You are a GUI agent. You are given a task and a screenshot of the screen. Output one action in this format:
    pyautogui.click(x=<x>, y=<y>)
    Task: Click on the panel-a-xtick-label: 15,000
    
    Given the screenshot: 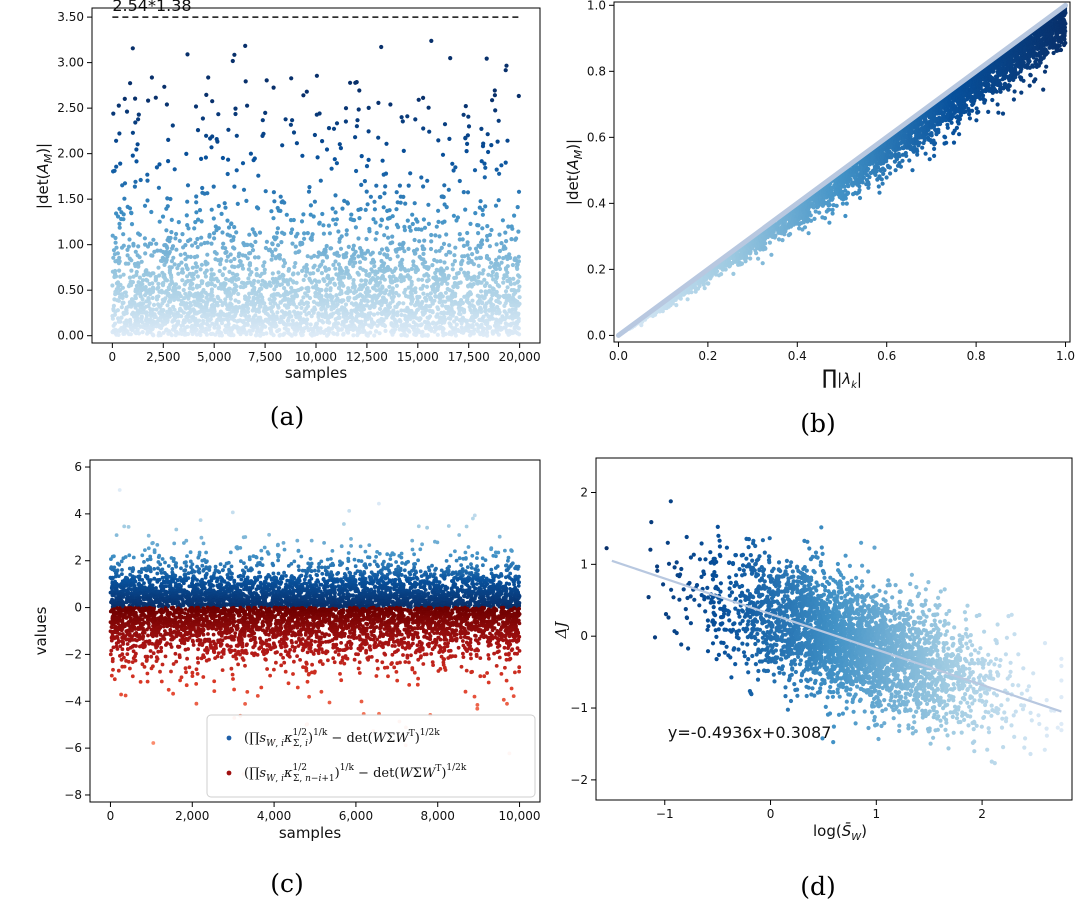 What is the action you would take?
    pyautogui.click(x=418, y=357)
    